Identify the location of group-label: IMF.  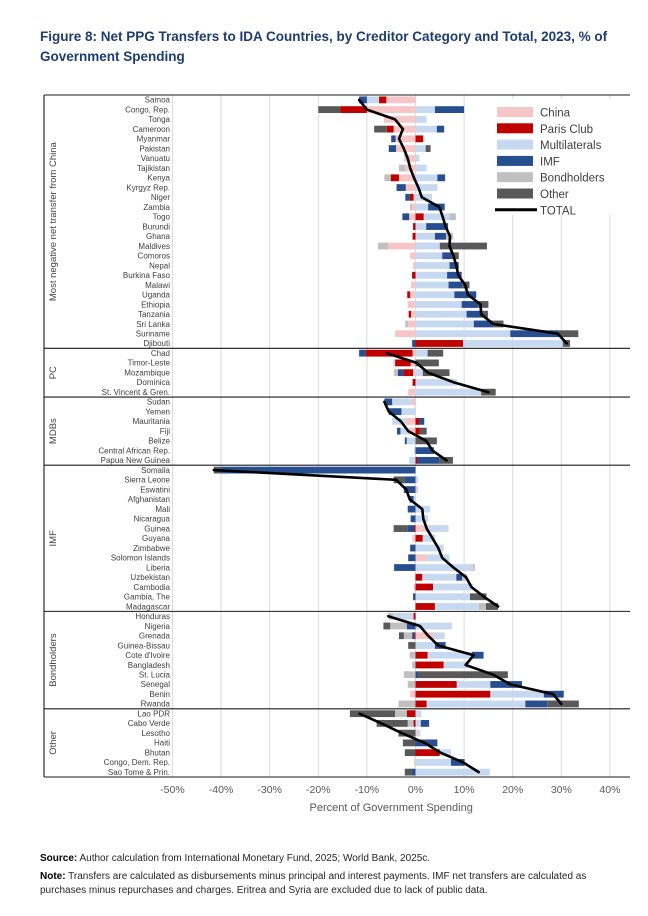
(53, 538).